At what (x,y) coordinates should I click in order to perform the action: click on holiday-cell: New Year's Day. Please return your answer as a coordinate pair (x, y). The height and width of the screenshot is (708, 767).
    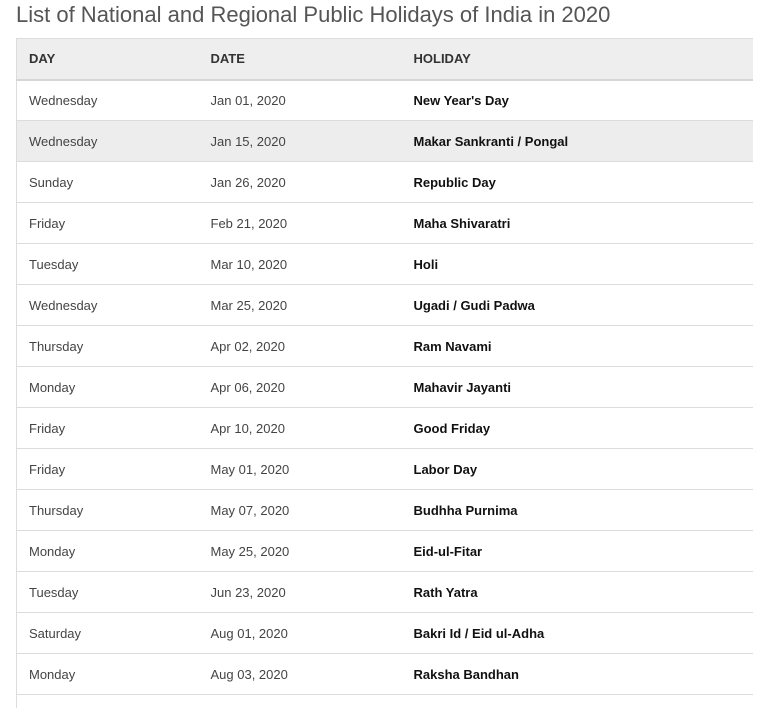
    Looking at the image, I should click on (577, 100).